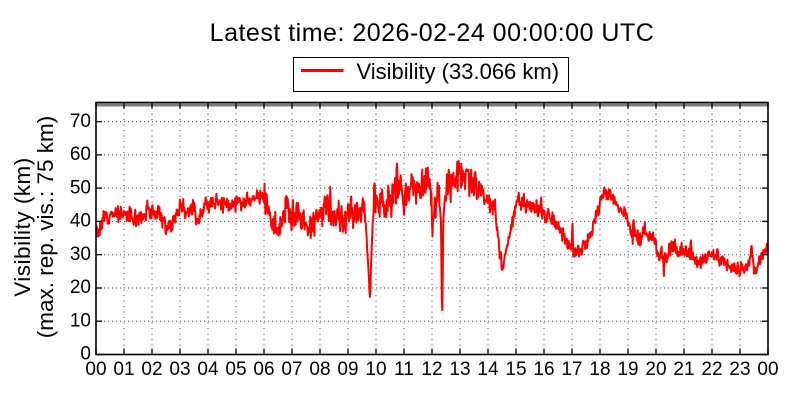 The image size is (800, 400). I want to click on svg-text: 01, so click(123, 369).